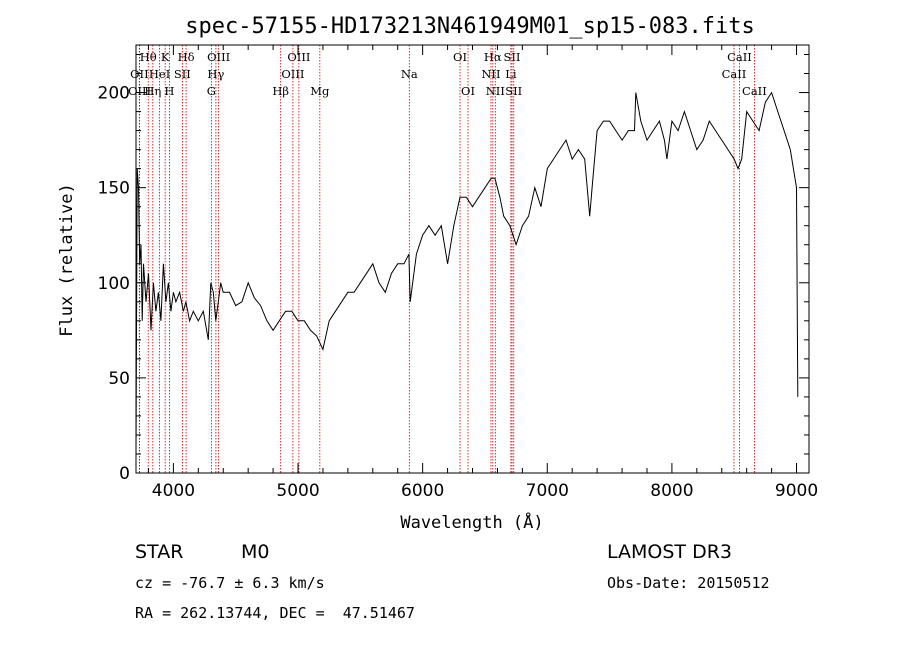 The image size is (900, 649). What do you see at coordinates (230, 583) in the screenshot?
I see `redshift-text: cz = -76.7 ± 6.3 km/s` at bounding box center [230, 583].